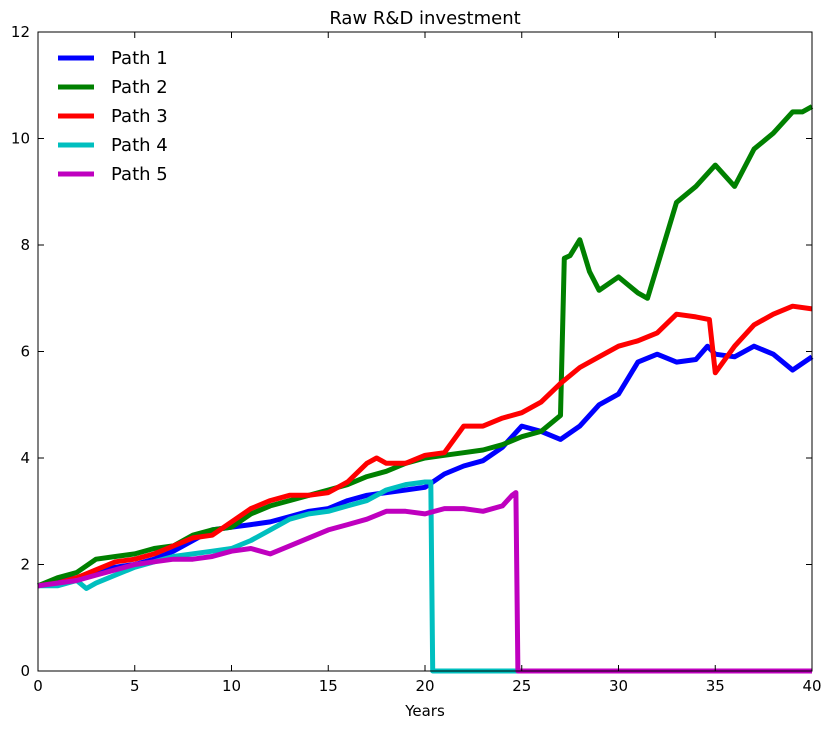 The width and height of the screenshot is (832, 730). Describe the element at coordinates (715, 686) in the screenshot. I see `x-tick-label: 35` at that location.